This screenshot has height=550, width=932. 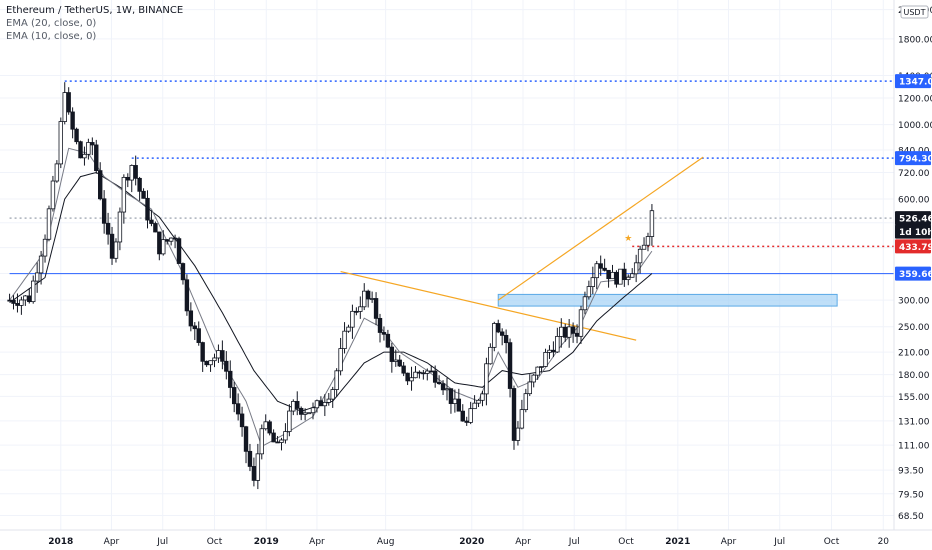 I want to click on indicator-ema10: EMA (10, close, 0), so click(x=51, y=36).